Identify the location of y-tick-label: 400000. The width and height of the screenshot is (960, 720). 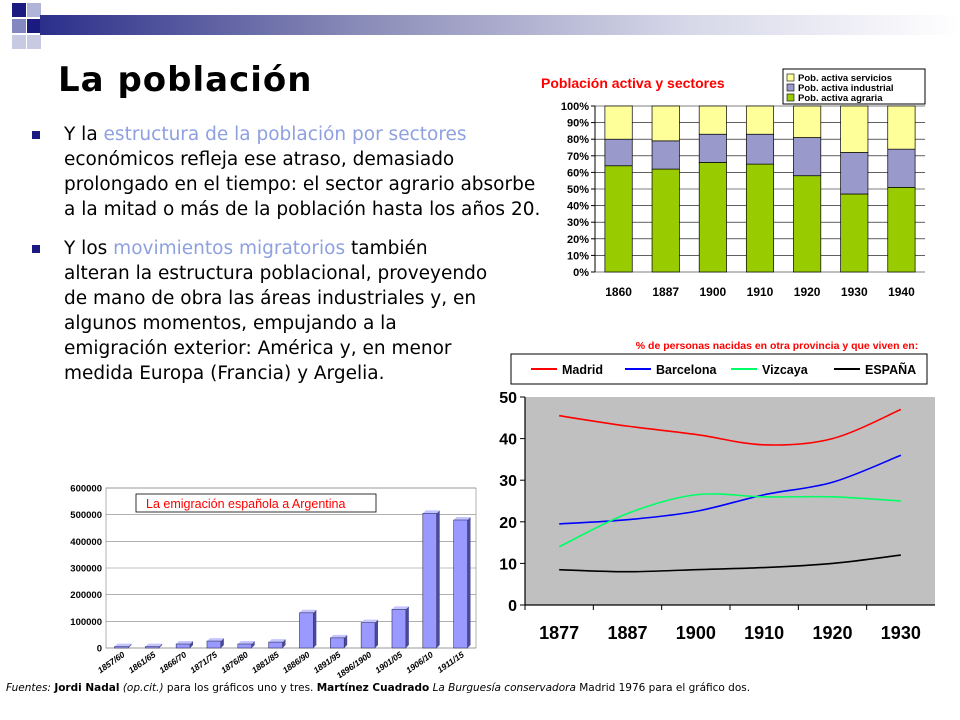
(86, 542).